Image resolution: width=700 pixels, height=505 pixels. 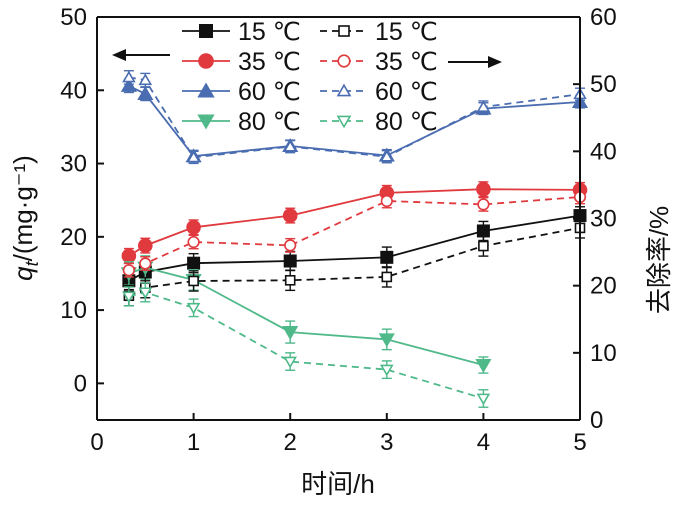 I want to click on x-tick-label: 1, so click(x=193, y=442).